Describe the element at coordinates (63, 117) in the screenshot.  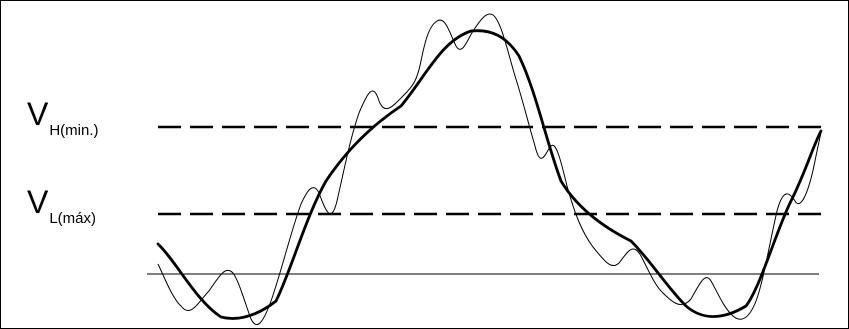
I see `vh-min-label: VH(min.)` at that location.